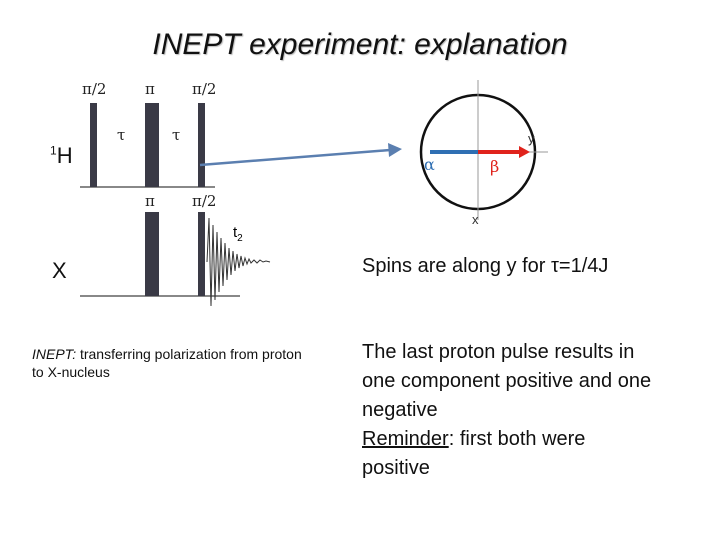 The height and width of the screenshot is (540, 720). What do you see at coordinates (238, 262) in the screenshot?
I see `fid-signal` at bounding box center [238, 262].